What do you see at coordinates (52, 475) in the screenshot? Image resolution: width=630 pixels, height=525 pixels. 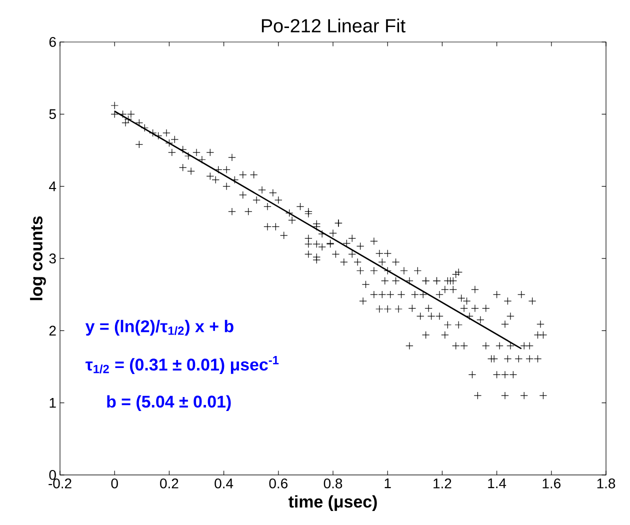 I see `y-tick-label: 0` at bounding box center [52, 475].